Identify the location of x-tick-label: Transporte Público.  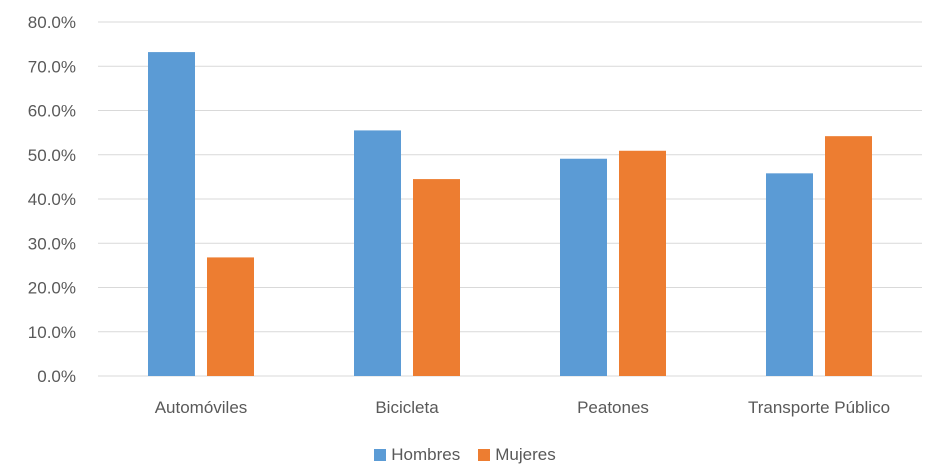
(819, 407).